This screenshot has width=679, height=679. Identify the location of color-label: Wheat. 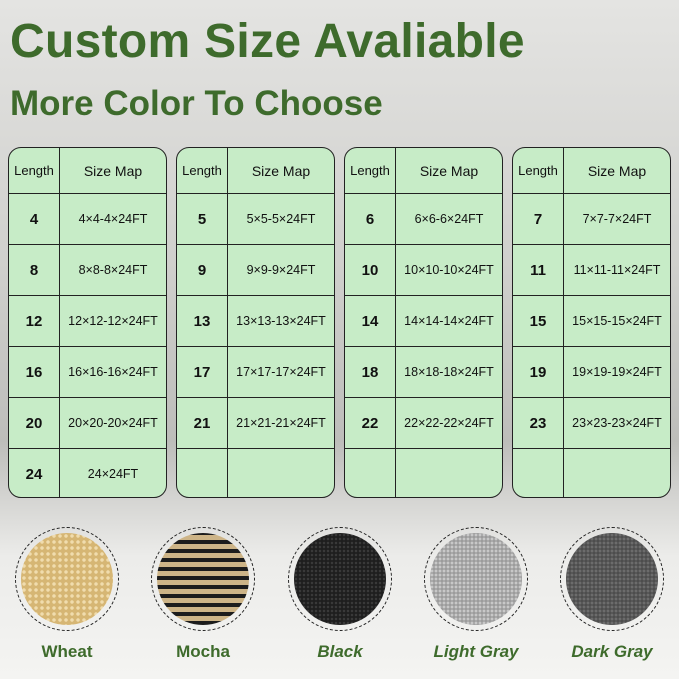
(67, 651).